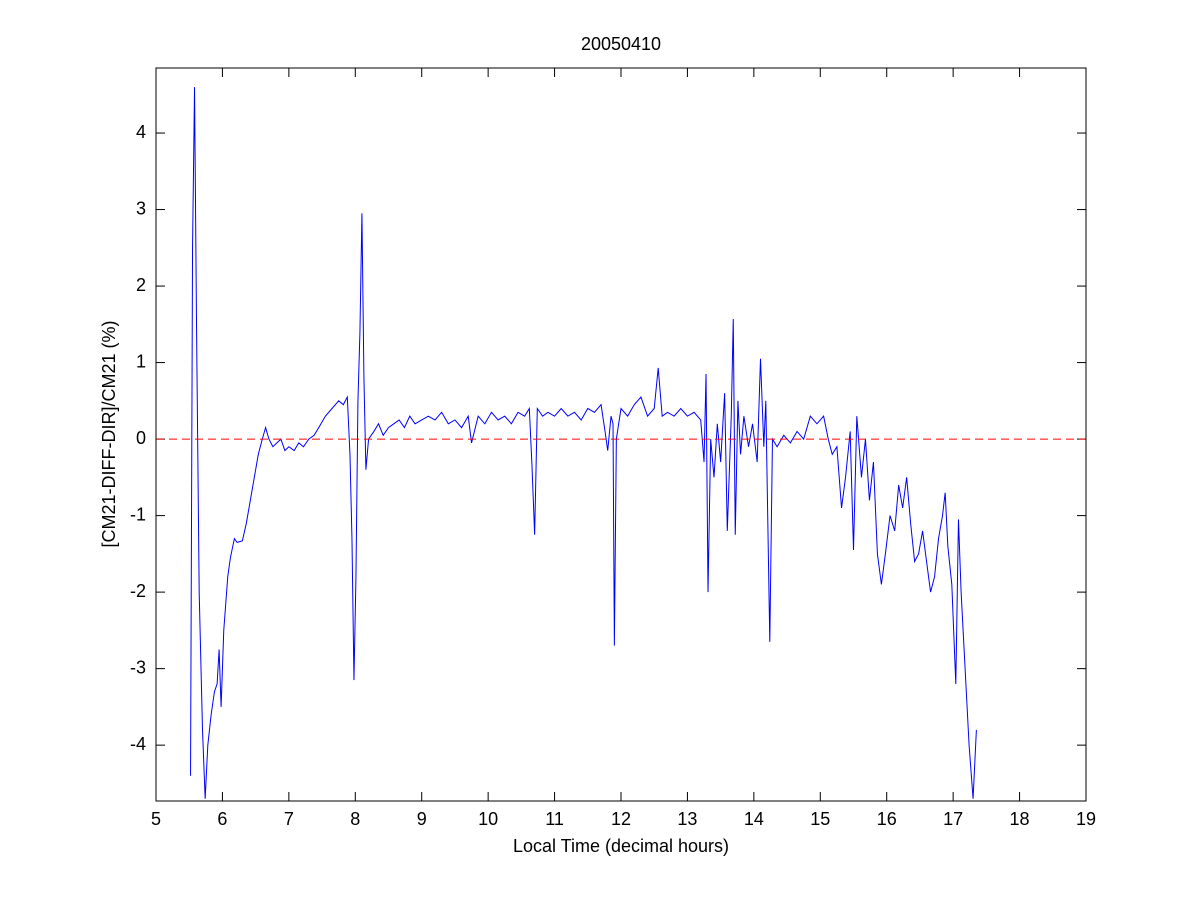 Image resolution: width=1200 pixels, height=900 pixels. Describe the element at coordinates (289, 819) in the screenshot. I see `x-tick-label: 7` at that location.